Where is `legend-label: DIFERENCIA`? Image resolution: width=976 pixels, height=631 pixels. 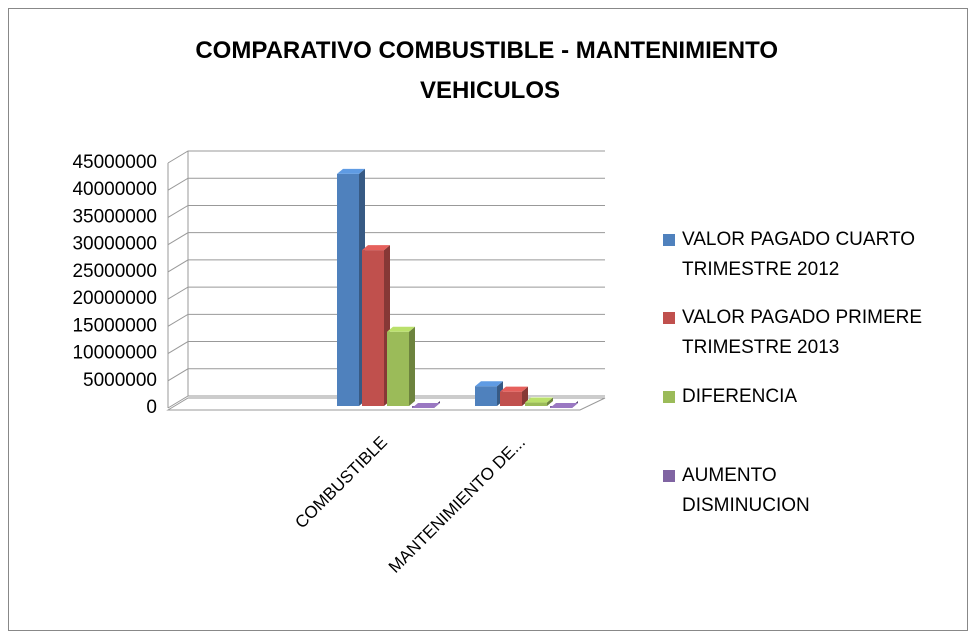 legend-label: DIFERENCIA is located at coordinates (739, 396).